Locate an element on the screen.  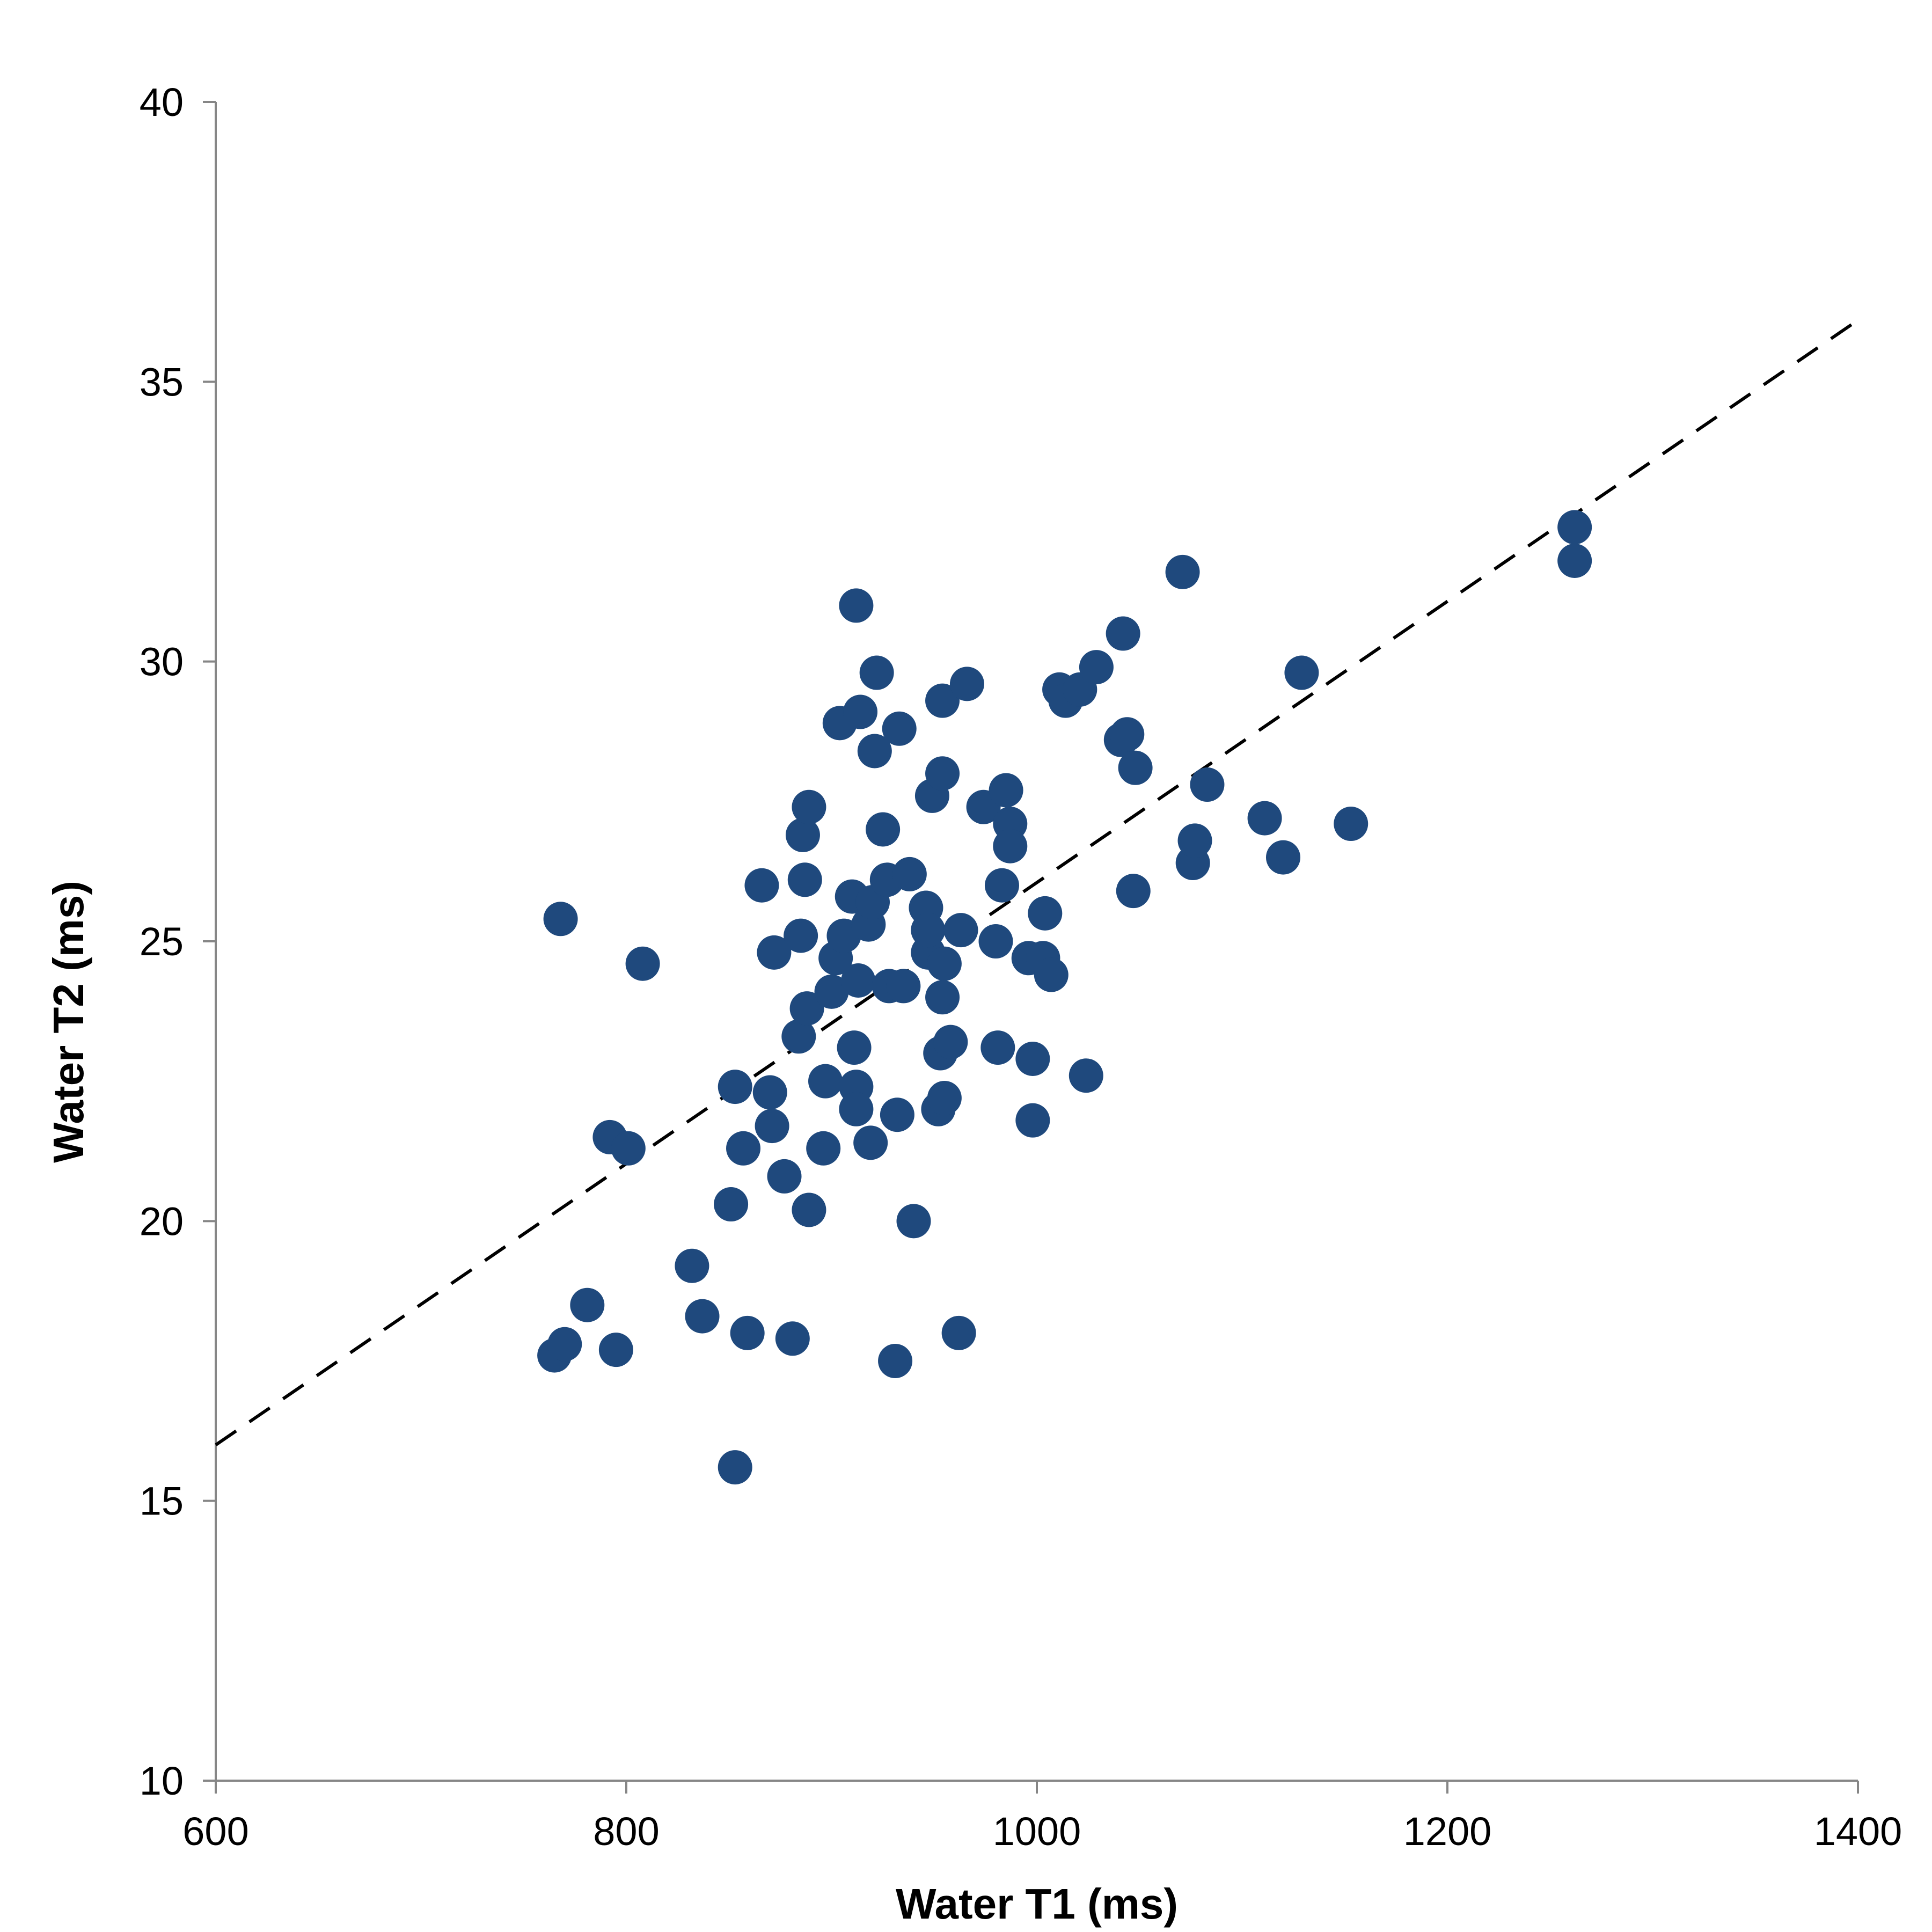
x-tick-label: 1200 is located at coordinates (1447, 1831).